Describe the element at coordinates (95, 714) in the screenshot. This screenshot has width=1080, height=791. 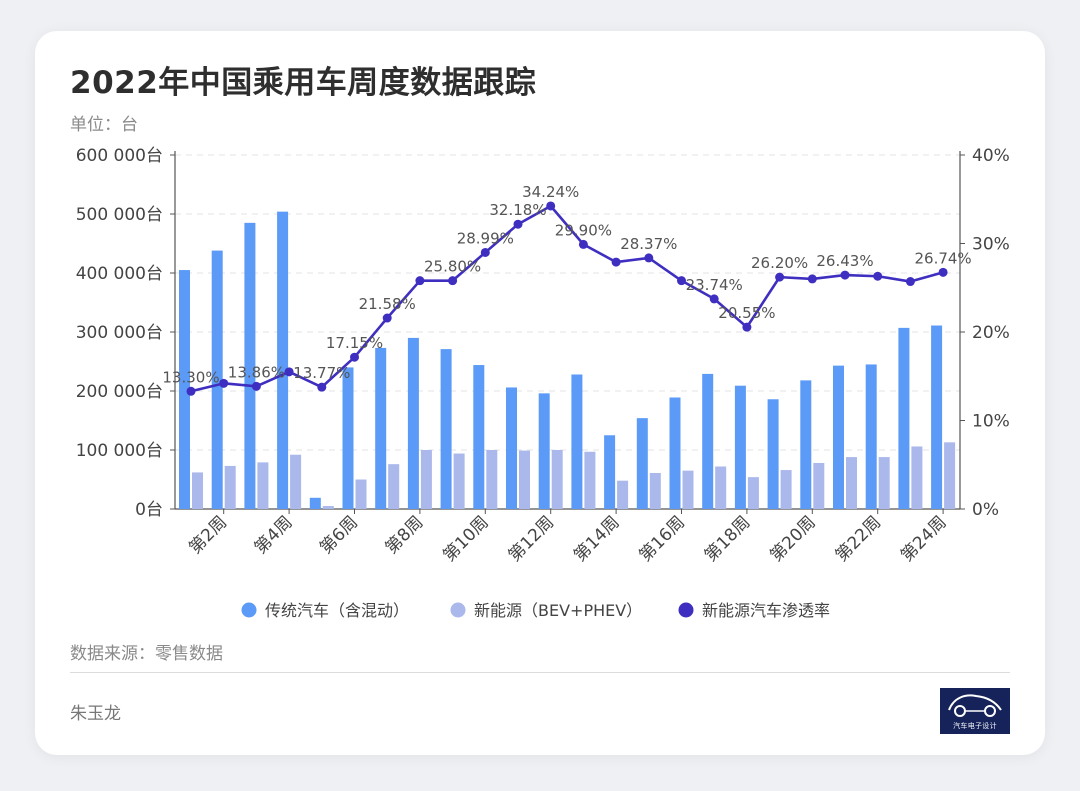
I see `author: 朱玉龙` at that location.